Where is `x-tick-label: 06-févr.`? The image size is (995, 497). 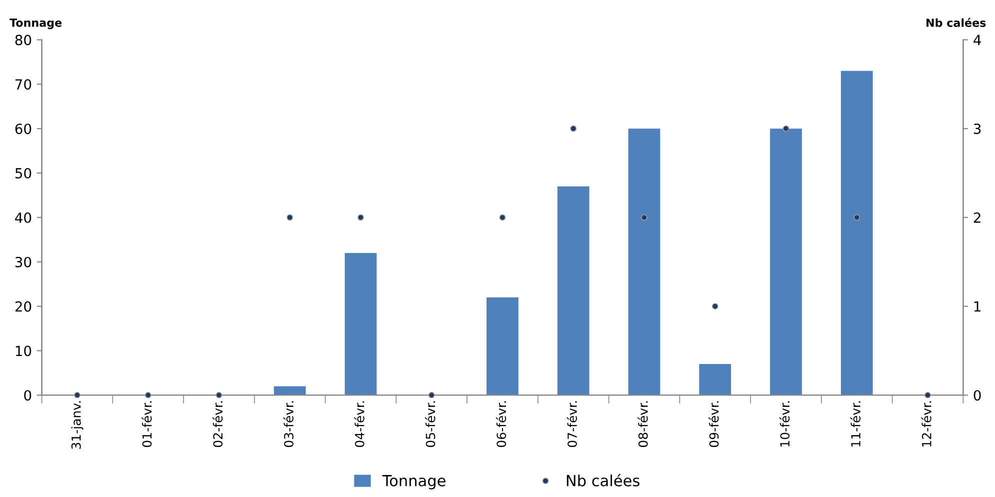
x-tick-label: 06-févr. is located at coordinates (501, 424).